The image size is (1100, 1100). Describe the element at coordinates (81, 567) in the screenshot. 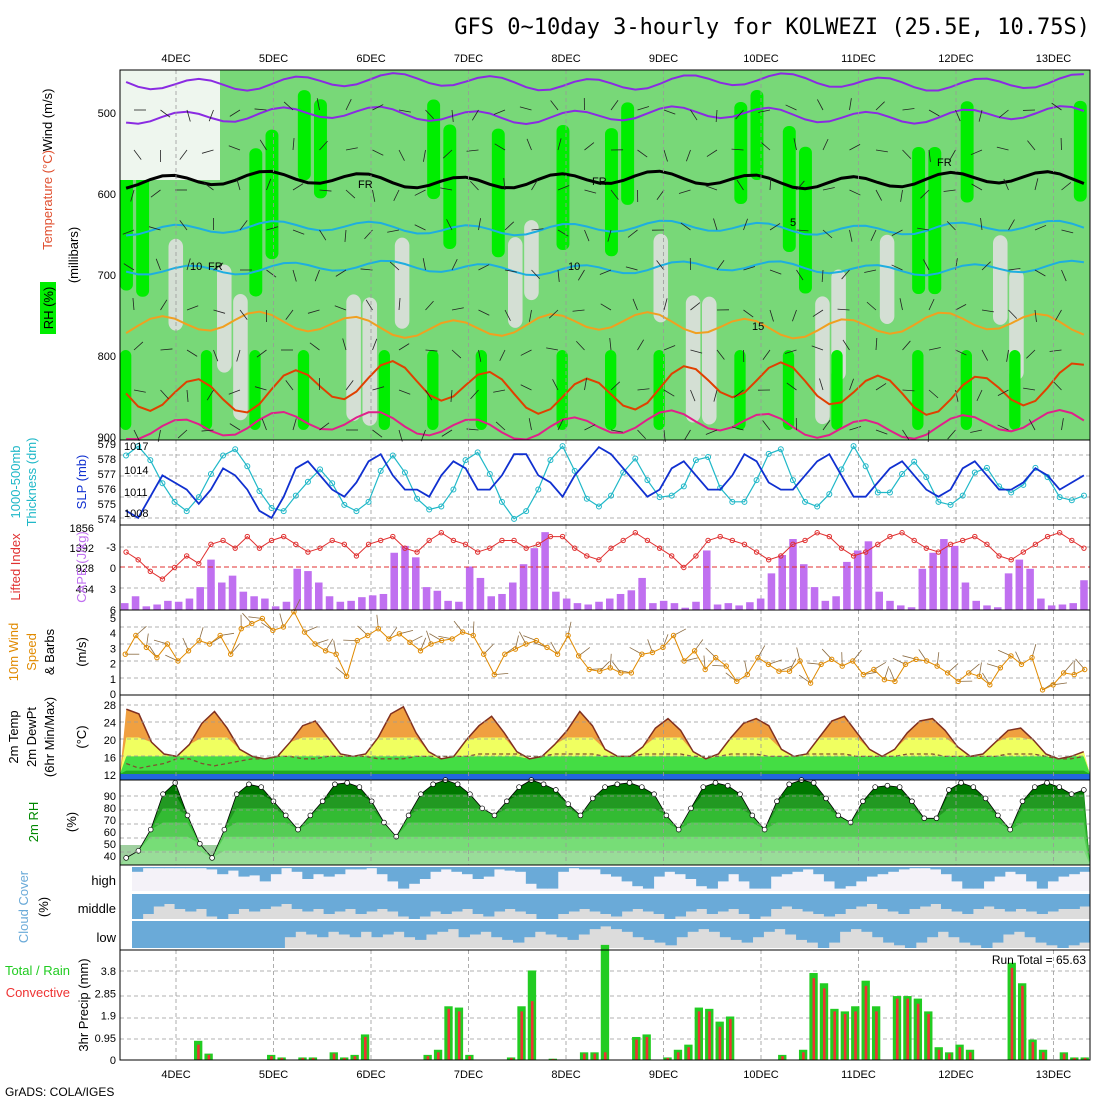

I see `cape-ylabel-cape: CAPE (J/kg)` at that location.